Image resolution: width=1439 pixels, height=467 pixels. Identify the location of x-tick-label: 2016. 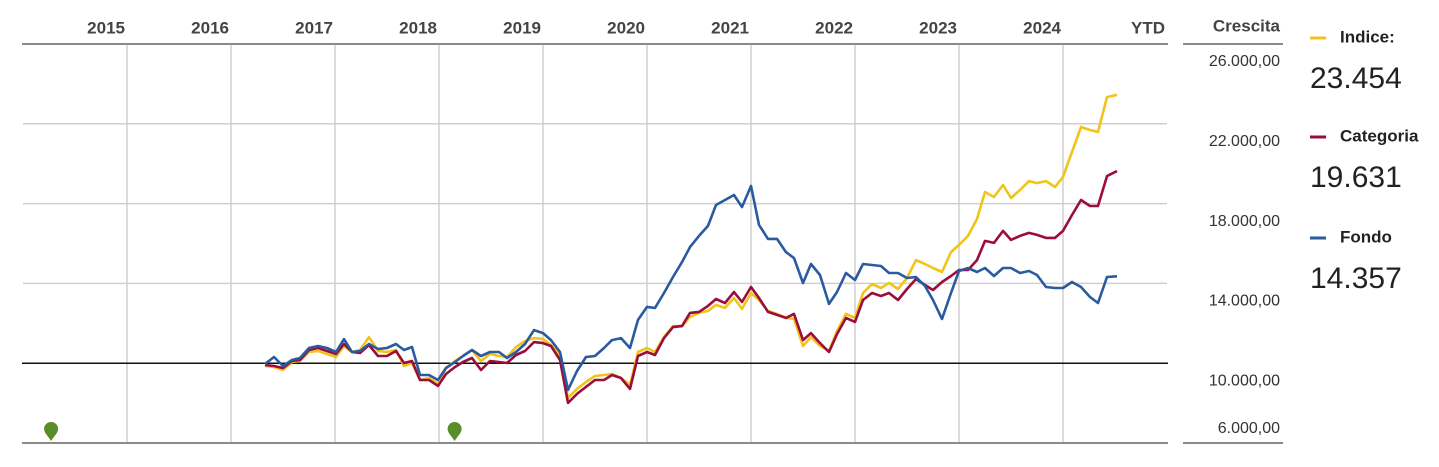
(210, 27).